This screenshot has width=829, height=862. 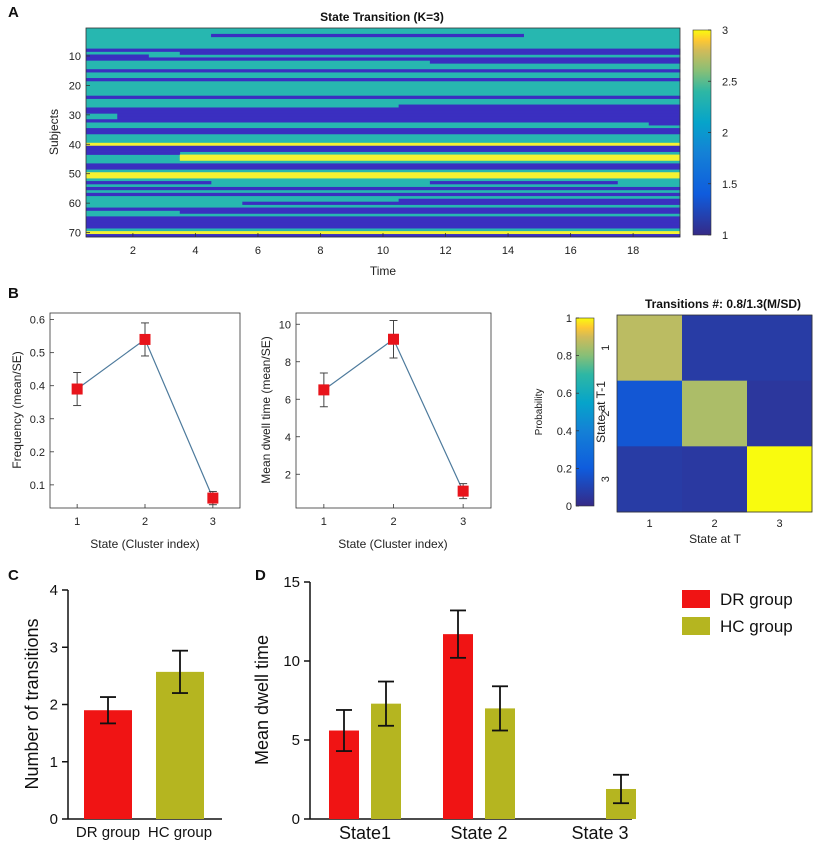 I want to click on heatmap-x-ticks: 2 4 6 8 10 12 14 16 18, so click(x=384, y=245).